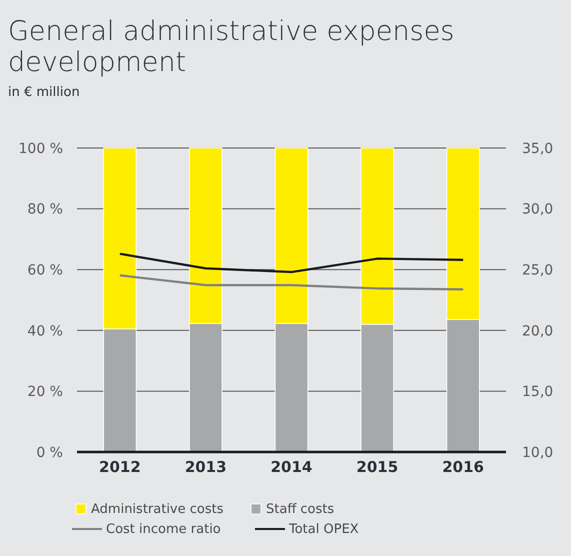  Describe the element at coordinates (157, 509) in the screenshot. I see `legend-label: Administrative costs` at that location.